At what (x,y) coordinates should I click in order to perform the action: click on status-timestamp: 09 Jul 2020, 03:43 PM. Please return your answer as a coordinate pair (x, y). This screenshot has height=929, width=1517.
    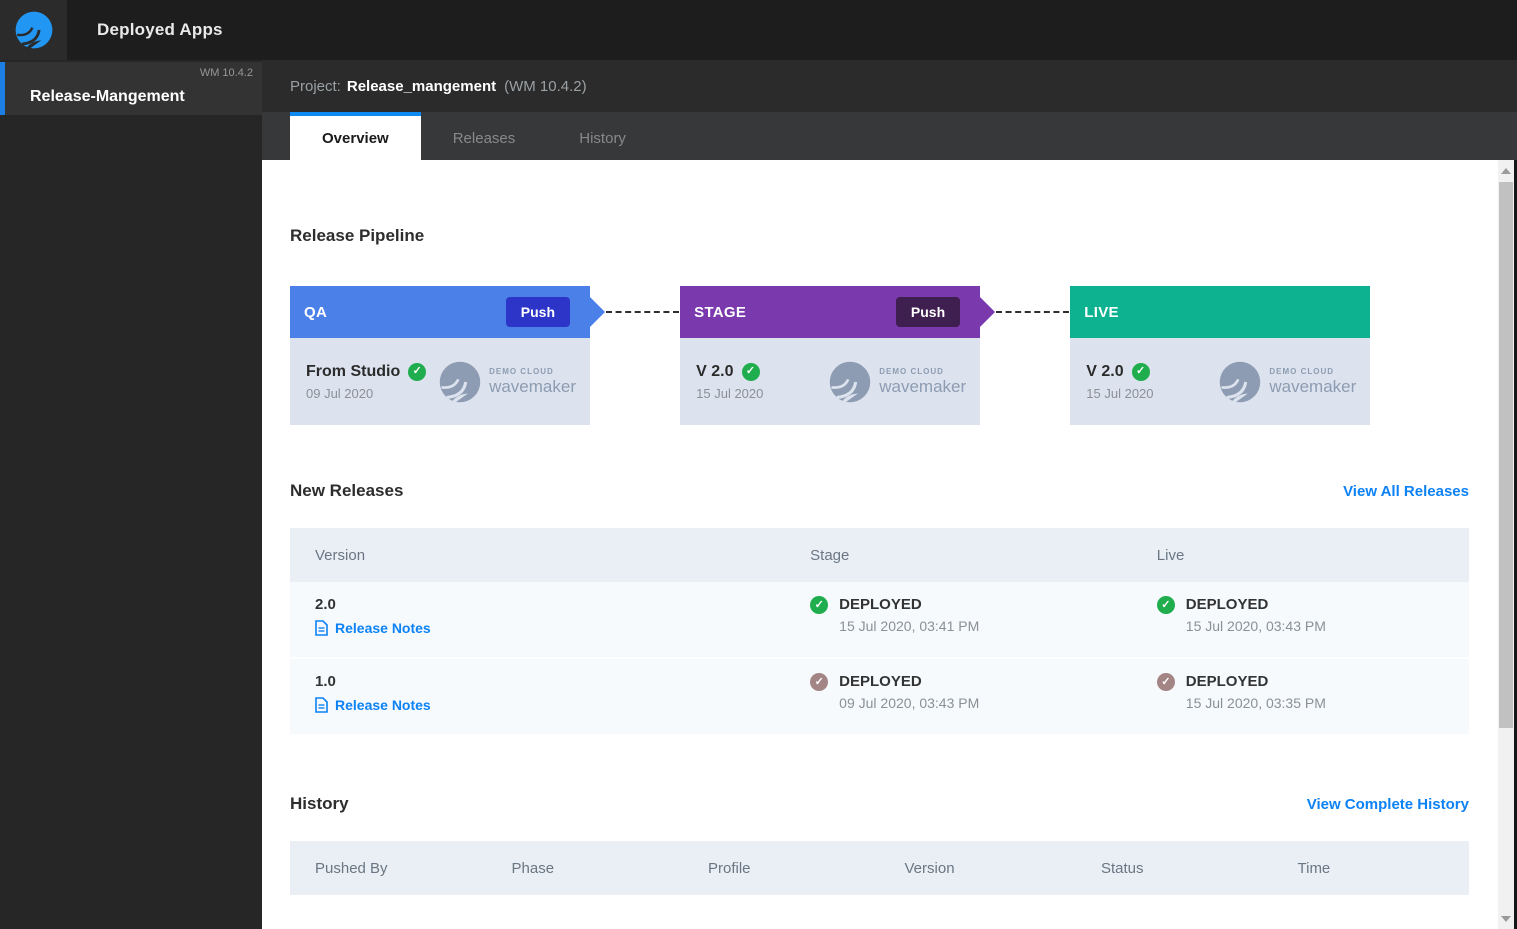
    Looking at the image, I should click on (909, 703).